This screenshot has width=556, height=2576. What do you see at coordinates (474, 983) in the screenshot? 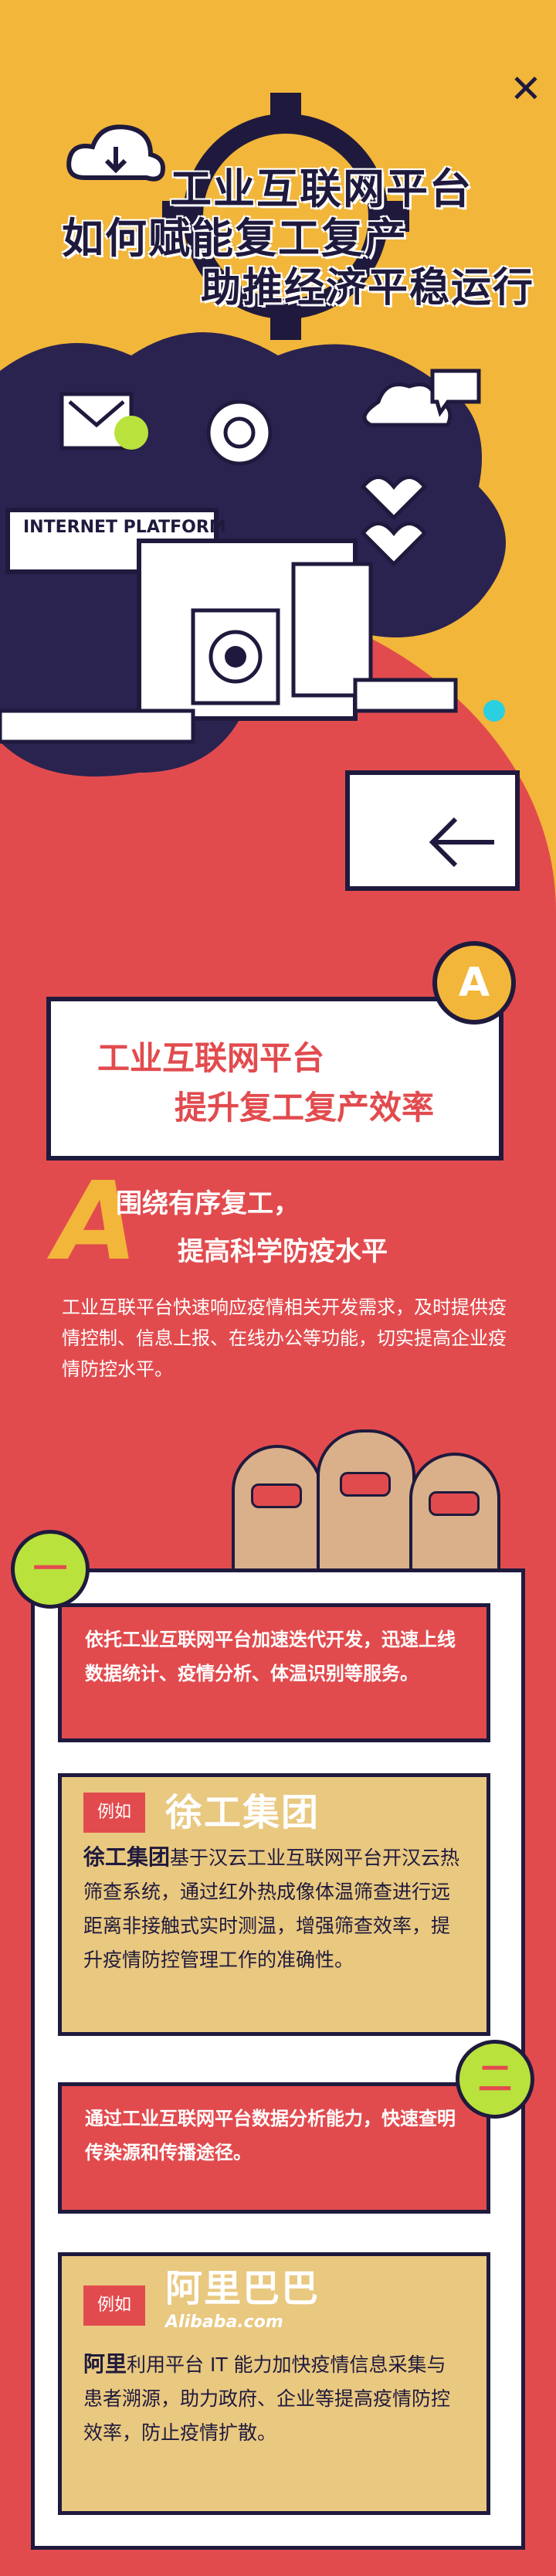
I see `section-badge: A` at bounding box center [474, 983].